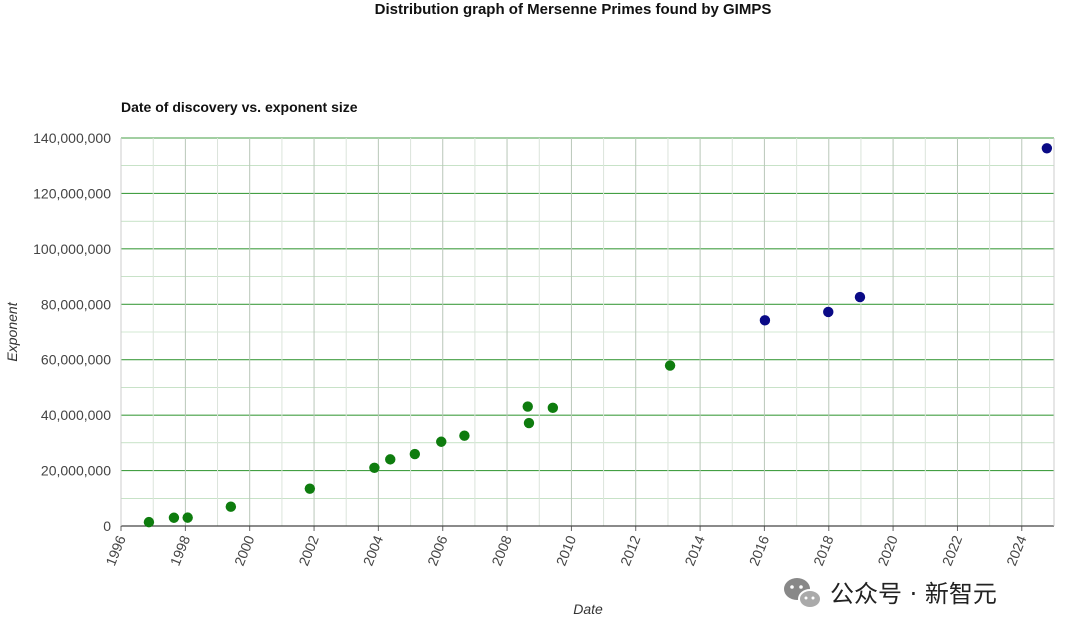  I want to click on x-tick-label: 2018, so click(823, 550).